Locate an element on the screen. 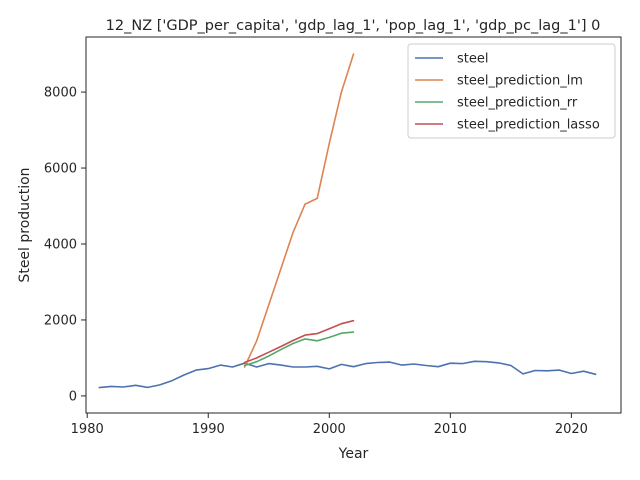  x-axis-label: Year is located at coordinates (353, 454).